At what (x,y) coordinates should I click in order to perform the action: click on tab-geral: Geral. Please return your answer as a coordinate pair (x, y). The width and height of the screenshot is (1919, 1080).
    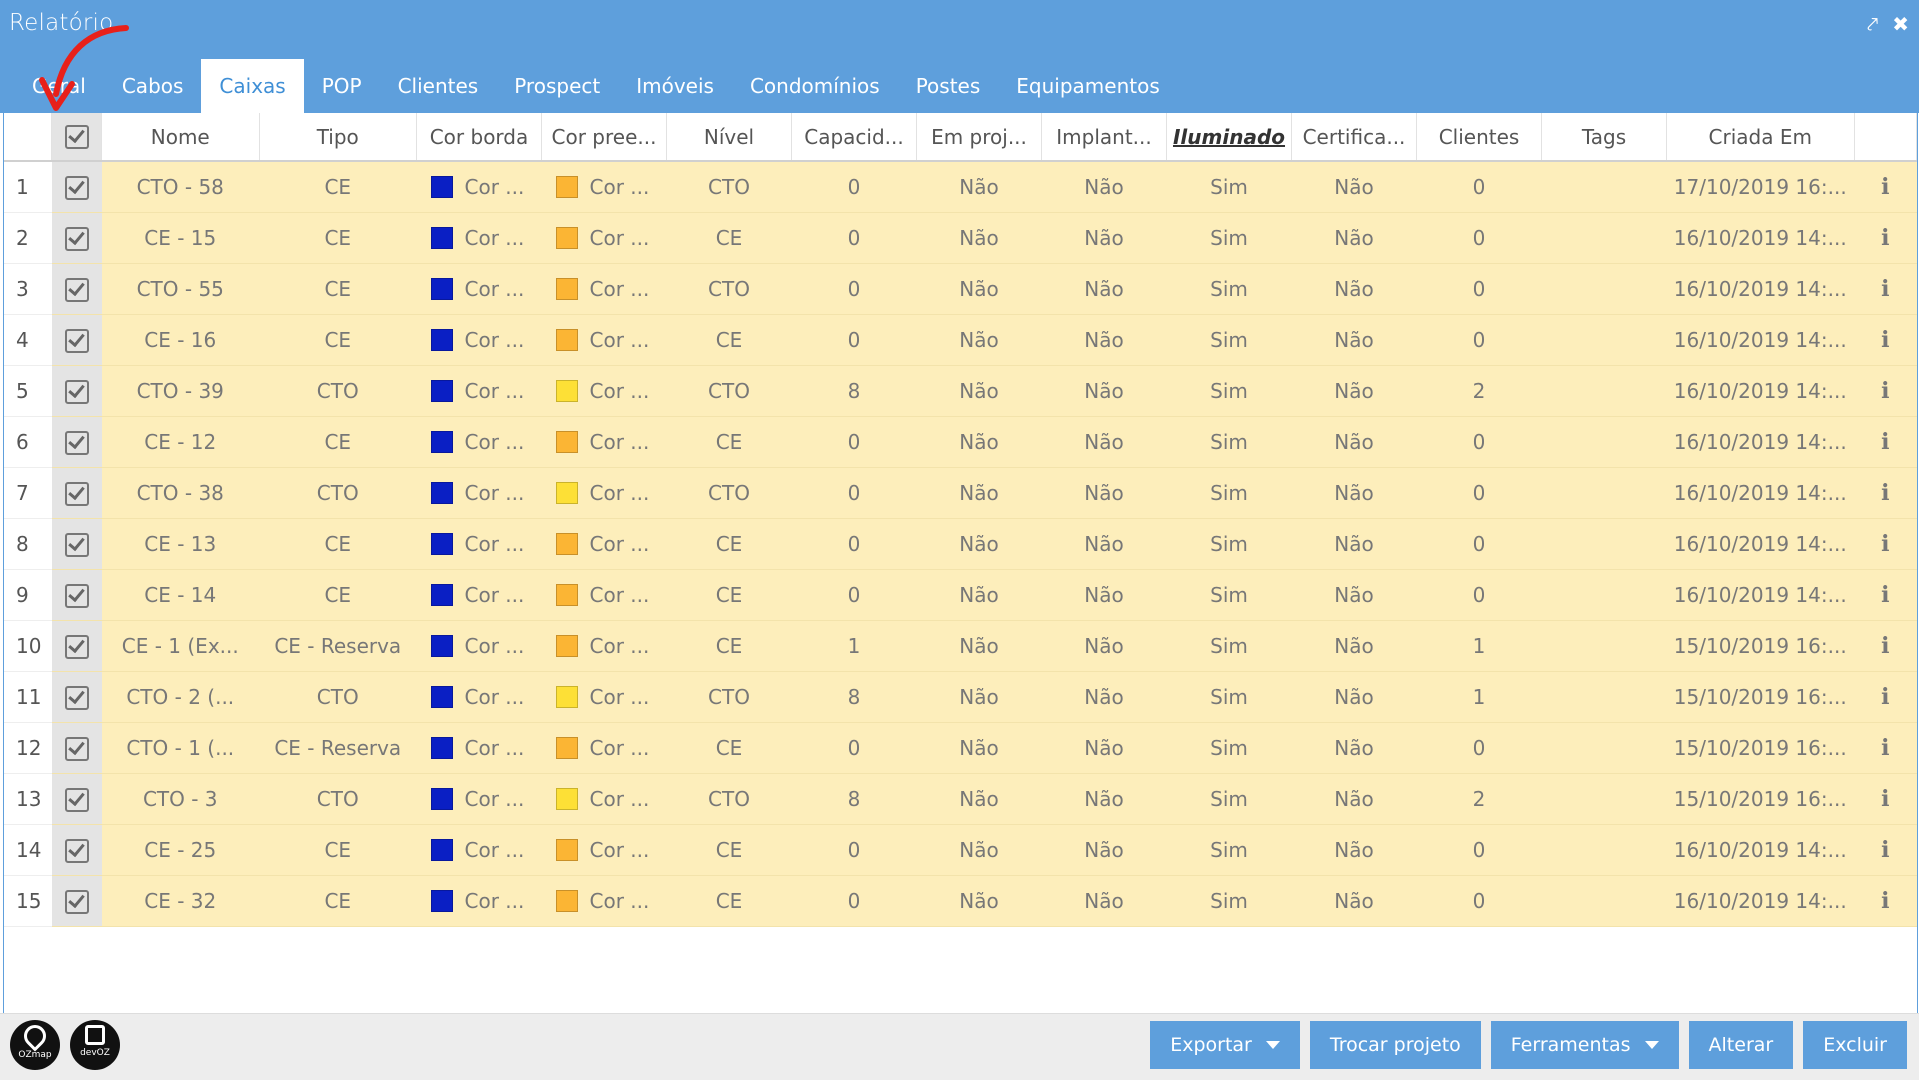
    Looking at the image, I should click on (59, 86).